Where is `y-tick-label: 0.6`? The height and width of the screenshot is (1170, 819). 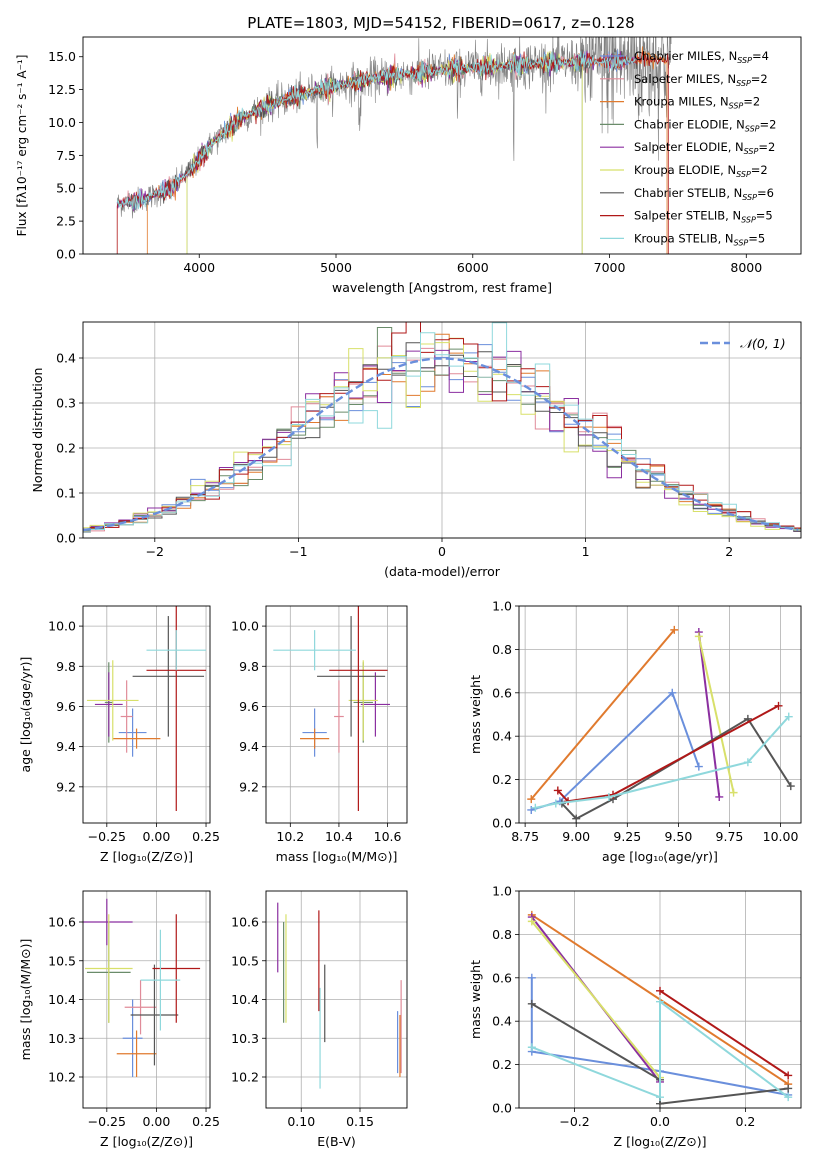 y-tick-label: 0.6 is located at coordinates (502, 692).